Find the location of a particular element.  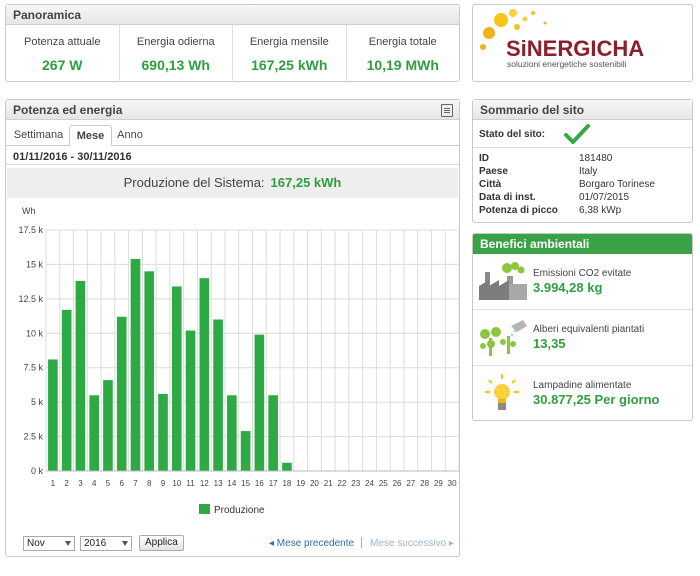

x-tick-label: 2 is located at coordinates (66, 483).